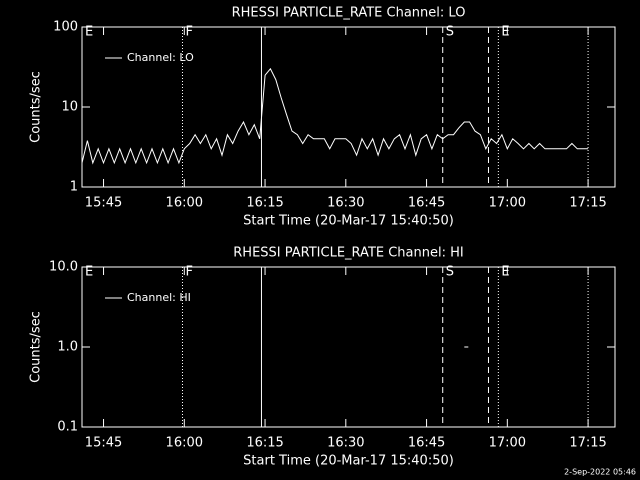 Image resolution: width=640 pixels, height=480 pixels. I want to click on chart-title: RHESSI PARTICLE_RATE Channel: HI, so click(348, 253).